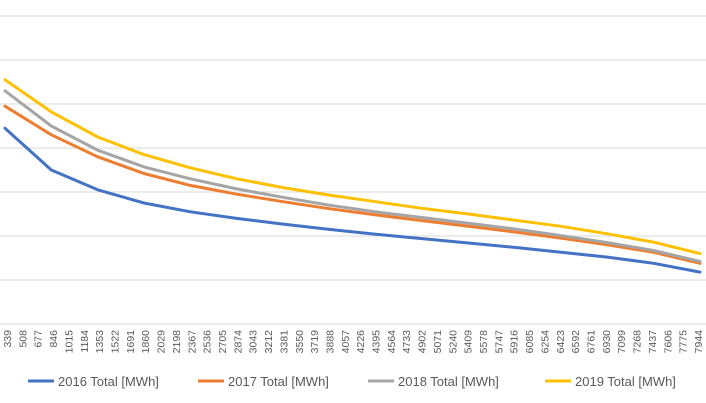 Image resolution: width=706 pixels, height=403 pixels. I want to click on x-tick-label: 1353, so click(100, 342).